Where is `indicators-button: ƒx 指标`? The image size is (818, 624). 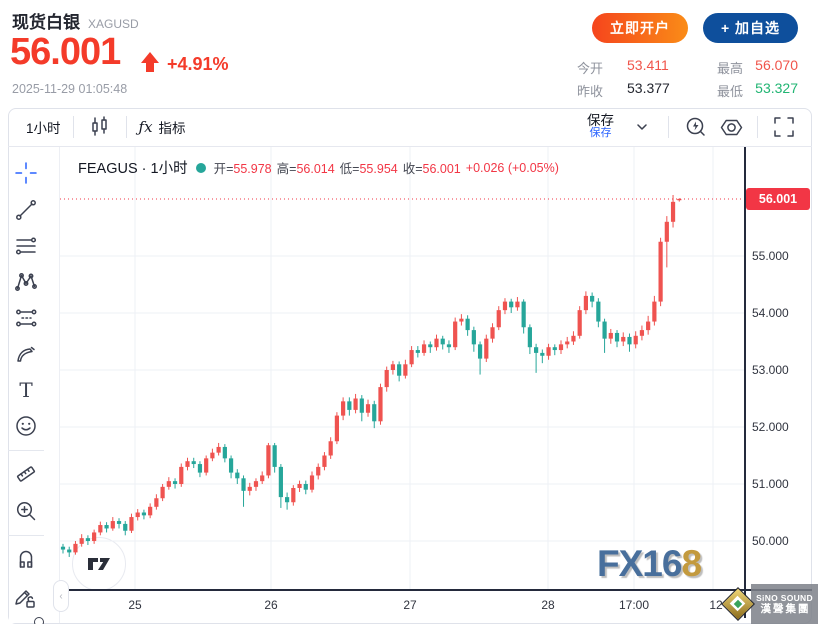
indicators-button: ƒx 指标 is located at coordinates (162, 127).